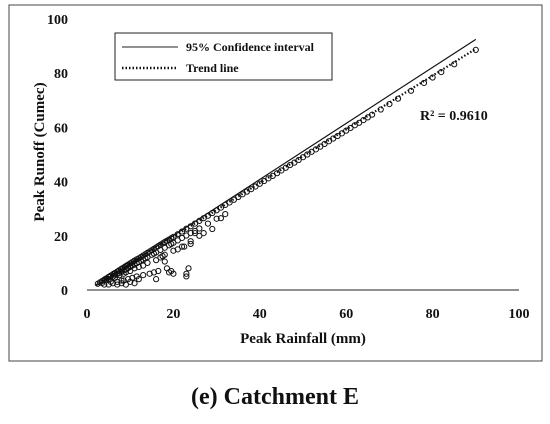 The height and width of the screenshot is (424, 550). I want to click on legend-label-trend: Trend line, so click(212, 68).